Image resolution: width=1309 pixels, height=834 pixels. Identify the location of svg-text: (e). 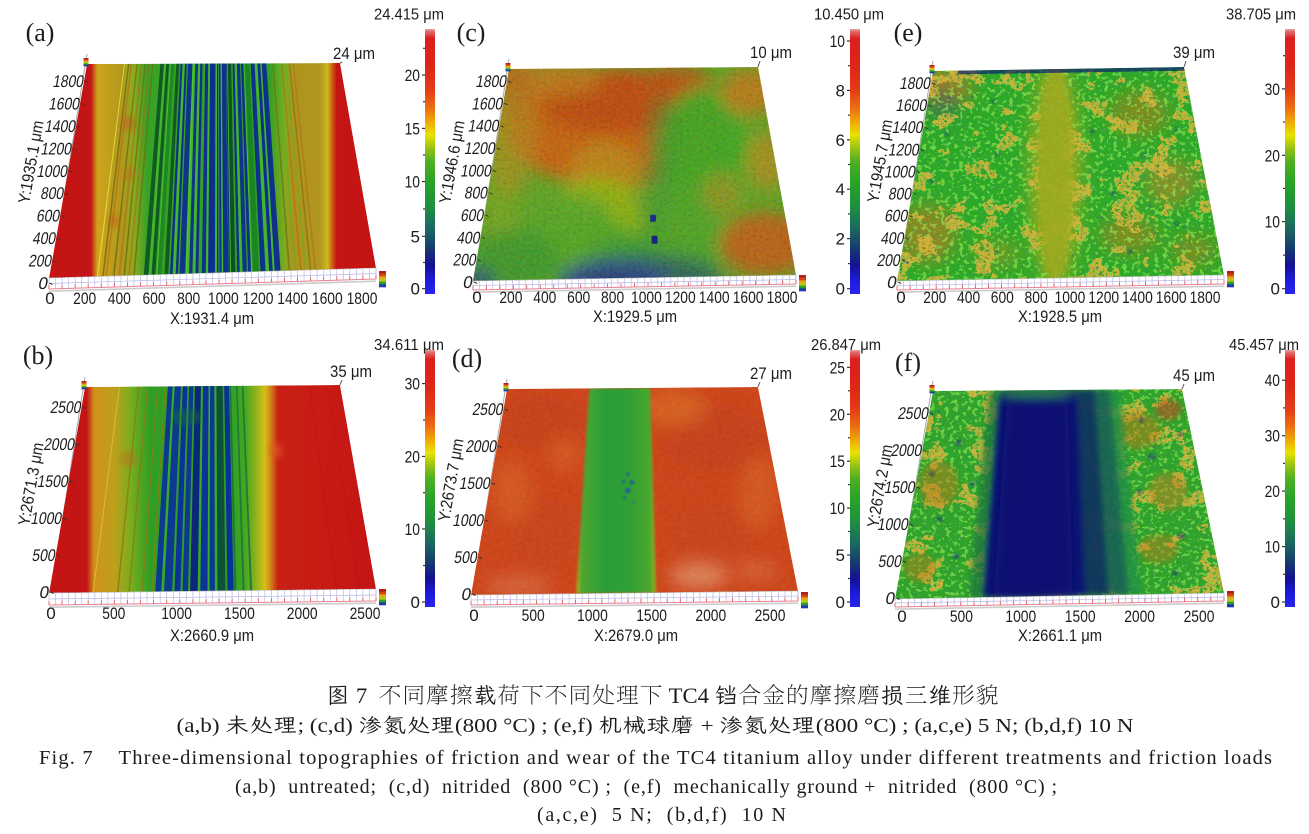
(908, 32).